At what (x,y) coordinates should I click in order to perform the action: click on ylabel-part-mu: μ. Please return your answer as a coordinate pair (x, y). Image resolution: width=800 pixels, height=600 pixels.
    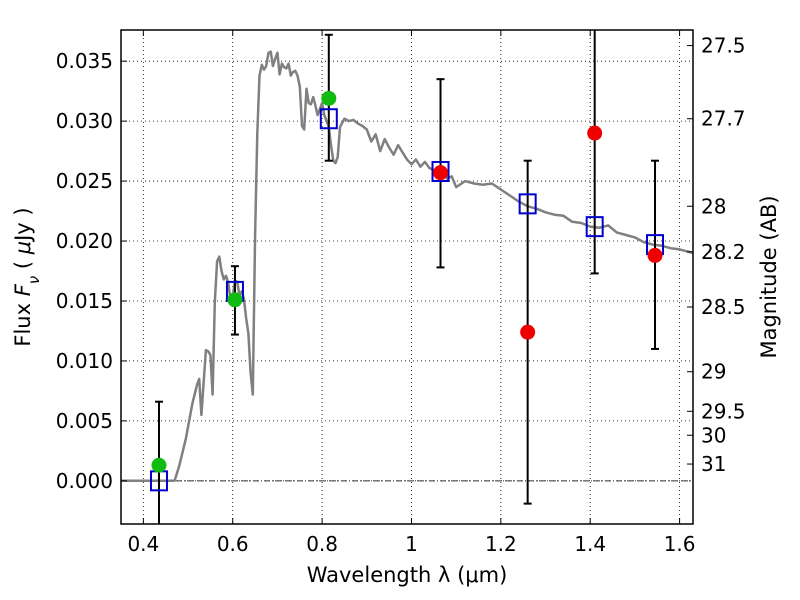
    Looking at the image, I should click on (23, 248).